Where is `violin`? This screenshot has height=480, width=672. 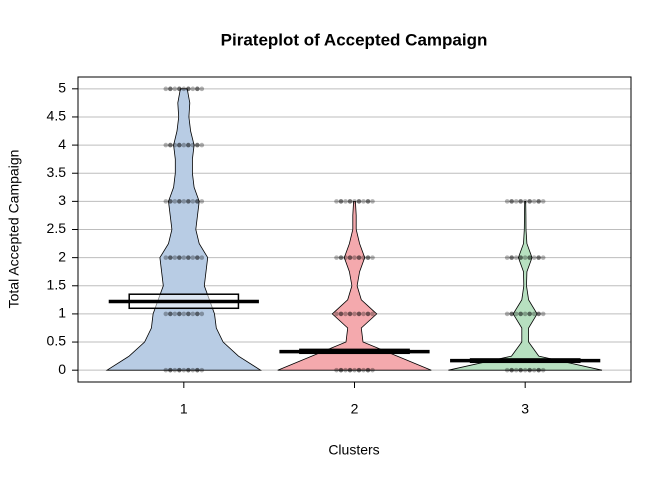 violin is located at coordinates (525, 286).